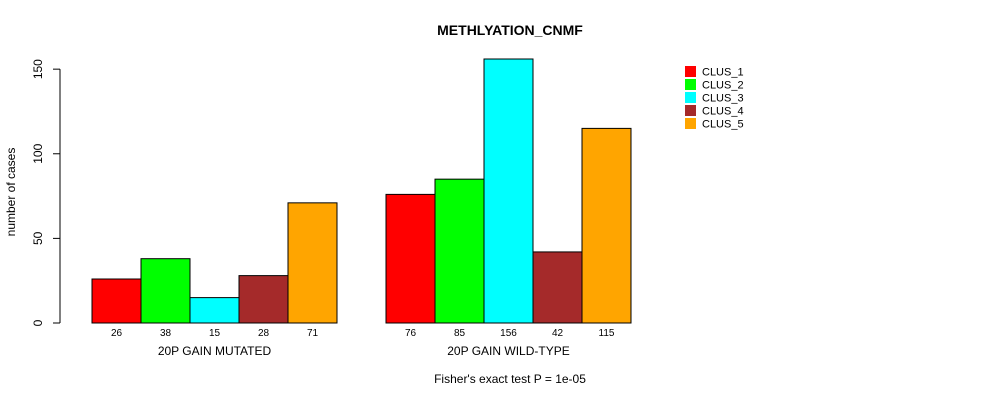 The width and height of the screenshot is (990, 400). Describe the element at coordinates (508, 333) in the screenshot. I see `data-label-clus_3-group-1: 156` at that location.